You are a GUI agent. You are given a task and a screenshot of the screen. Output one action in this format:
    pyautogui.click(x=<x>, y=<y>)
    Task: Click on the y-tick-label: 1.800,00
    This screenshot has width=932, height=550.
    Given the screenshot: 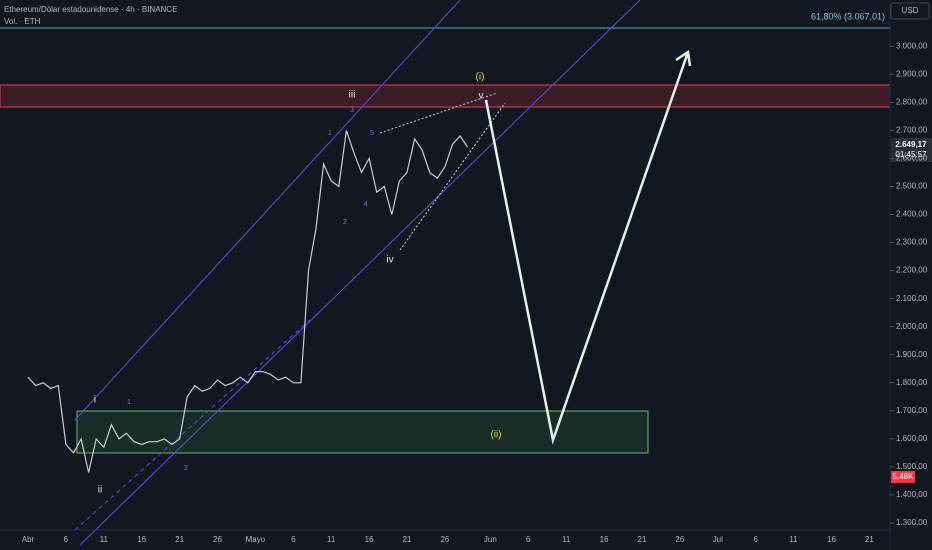 What is the action you would take?
    pyautogui.click(x=912, y=382)
    